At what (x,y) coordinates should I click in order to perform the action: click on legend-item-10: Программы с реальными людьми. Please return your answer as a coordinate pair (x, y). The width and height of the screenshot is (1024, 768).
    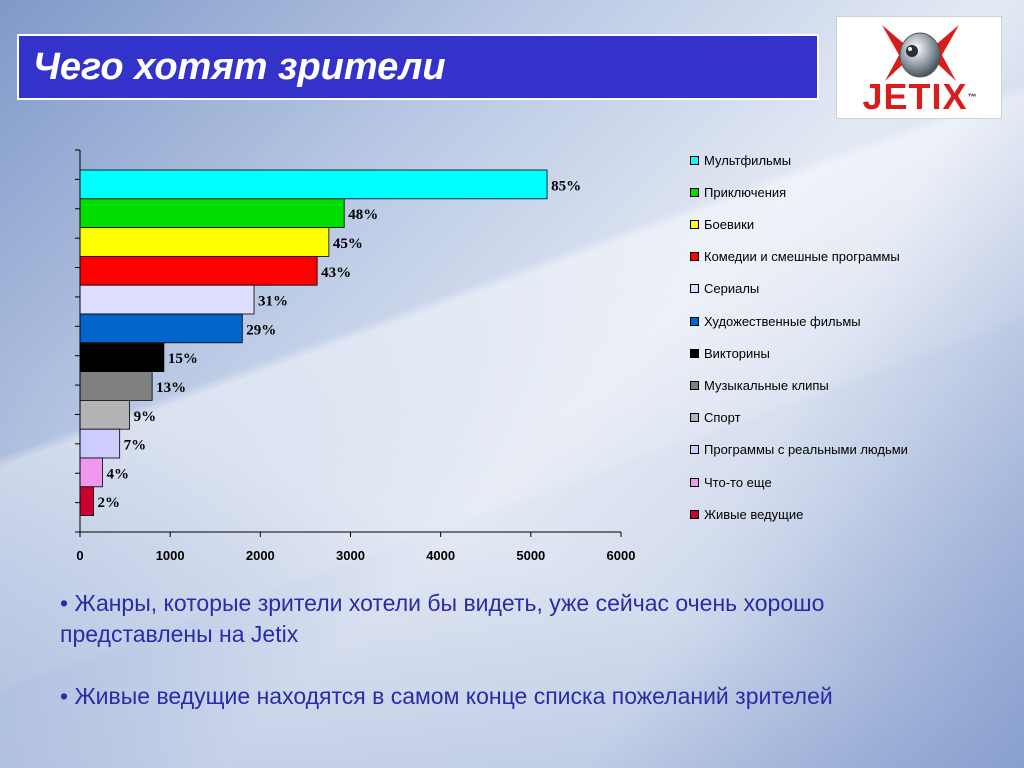
    Looking at the image, I should click on (799, 450).